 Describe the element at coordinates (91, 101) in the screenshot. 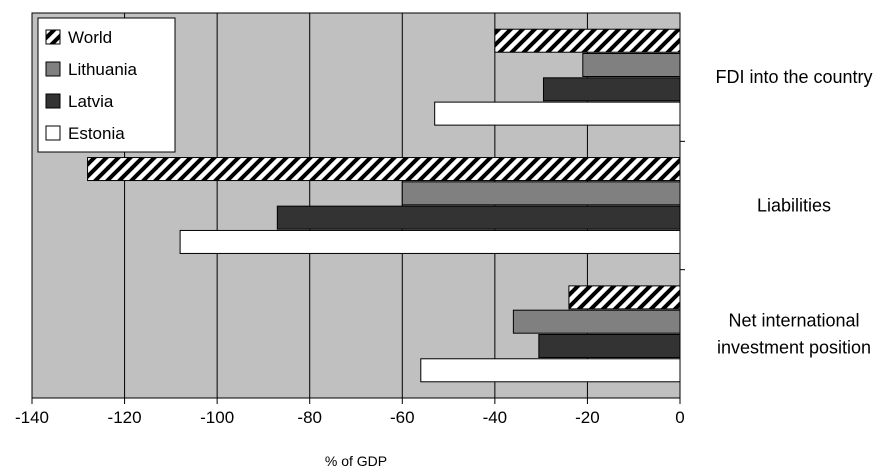

I see `legend-label: Latvia` at that location.